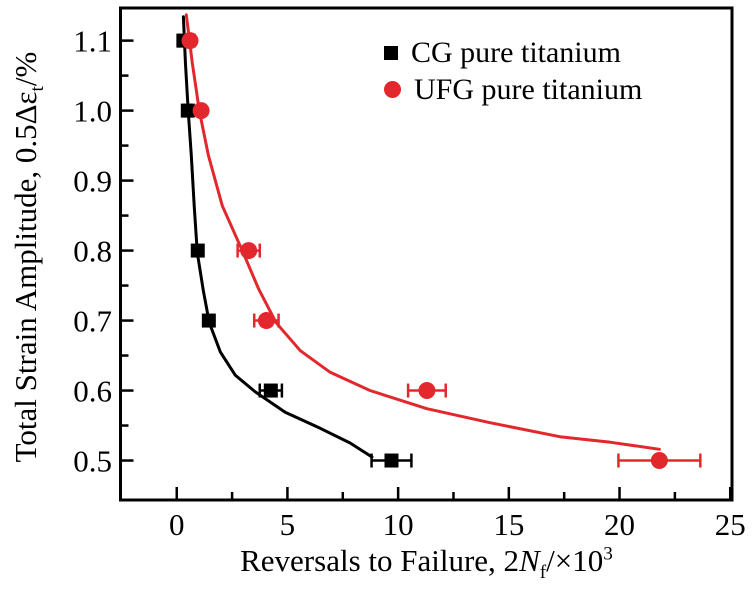 The image size is (754, 592). I want to click on y-axis-title-suffix: /%, so click(25, 69).